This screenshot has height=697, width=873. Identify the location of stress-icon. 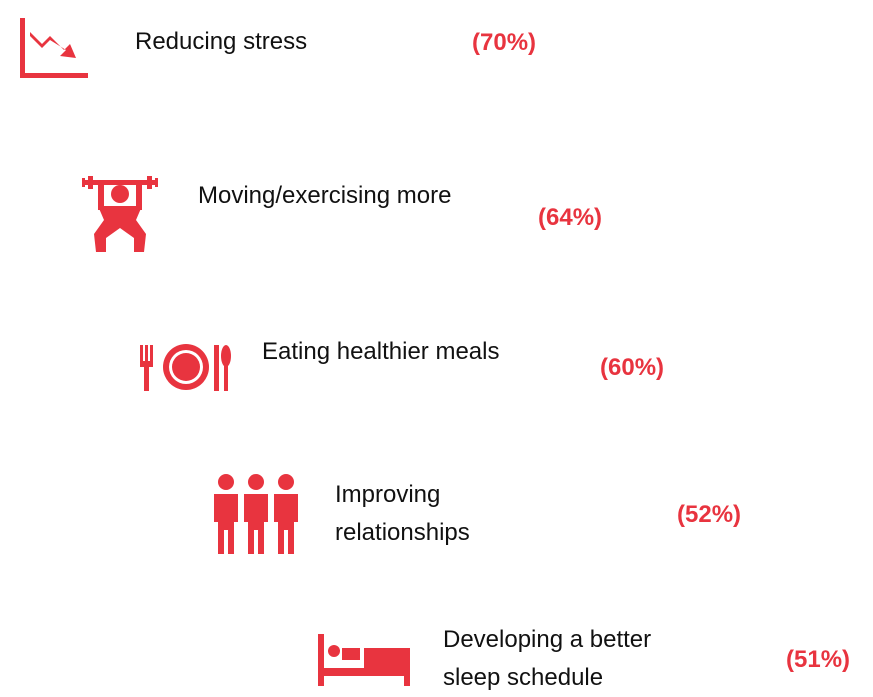
(54, 48).